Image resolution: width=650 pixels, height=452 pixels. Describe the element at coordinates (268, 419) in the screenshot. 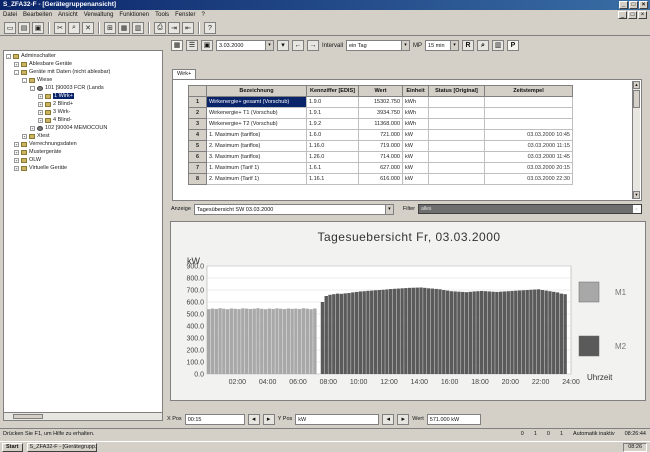

I see `xpos-right-icon: ▸` at that location.